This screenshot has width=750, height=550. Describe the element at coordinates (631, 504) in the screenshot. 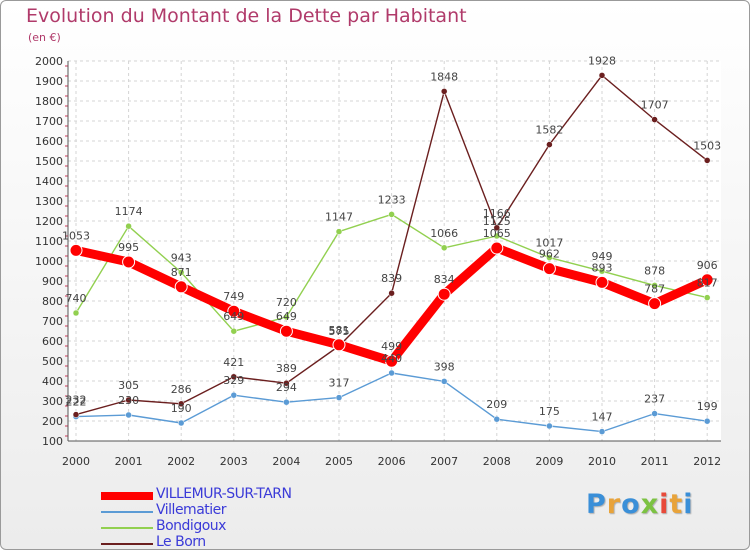

I see `brand-letter: o` at that location.